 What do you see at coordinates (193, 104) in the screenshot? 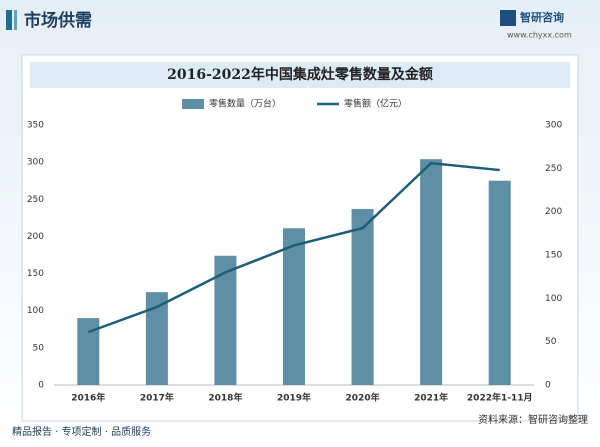
I see `legend-swatch` at bounding box center [193, 104].